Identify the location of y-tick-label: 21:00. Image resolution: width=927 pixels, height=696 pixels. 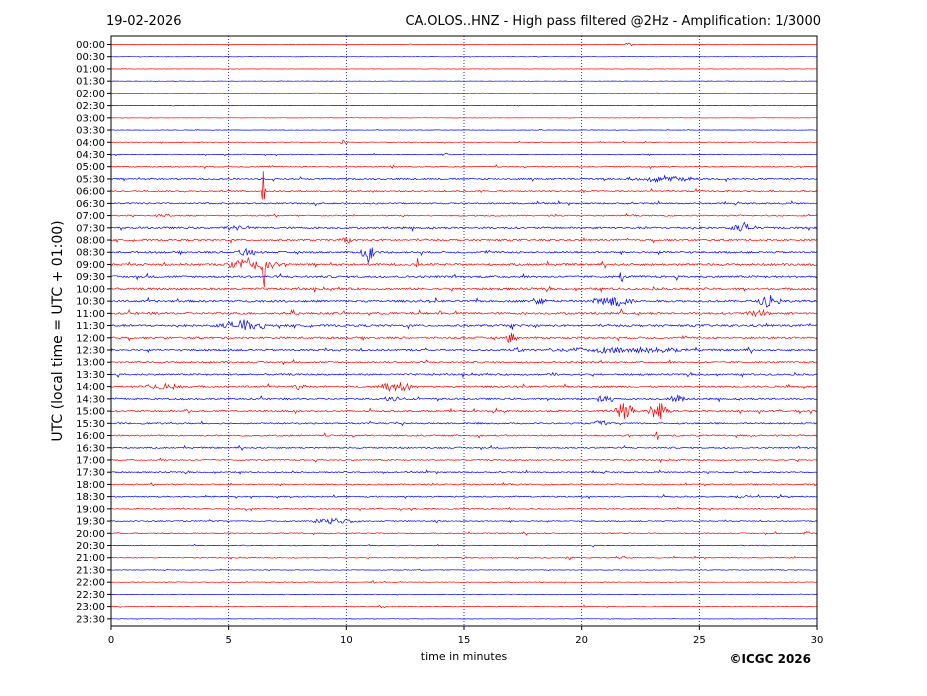
(90, 558).